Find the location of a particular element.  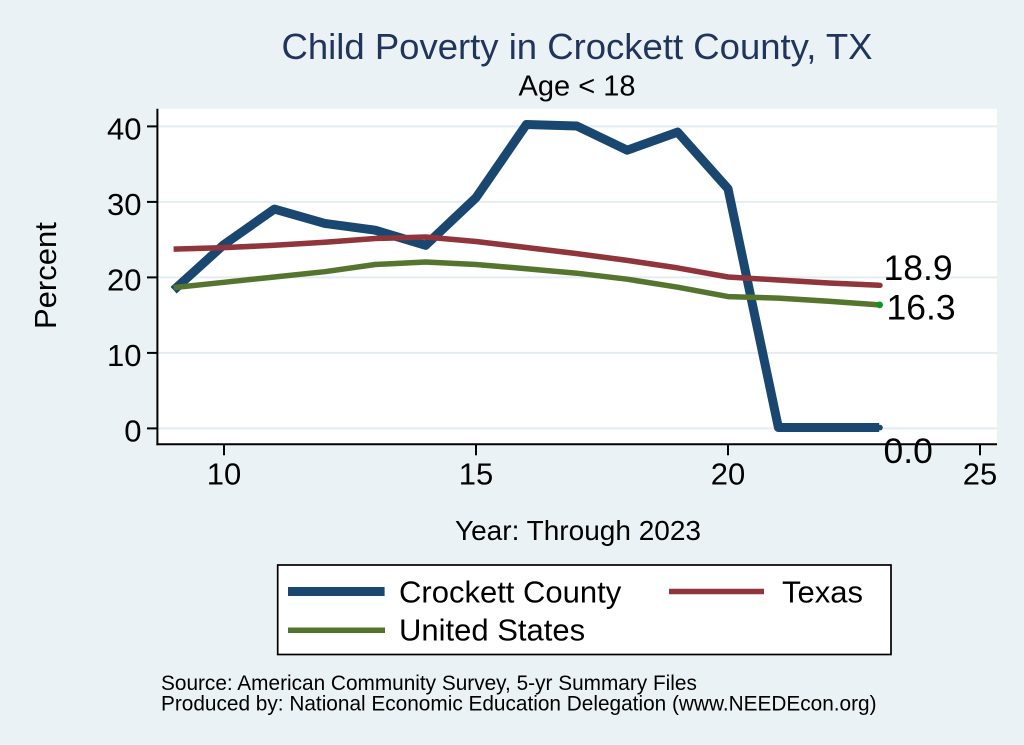

svg-text:Child Poverty in Crockett Coun: Child Poverty in Crockett County, TX is located at coordinates (577, 46).